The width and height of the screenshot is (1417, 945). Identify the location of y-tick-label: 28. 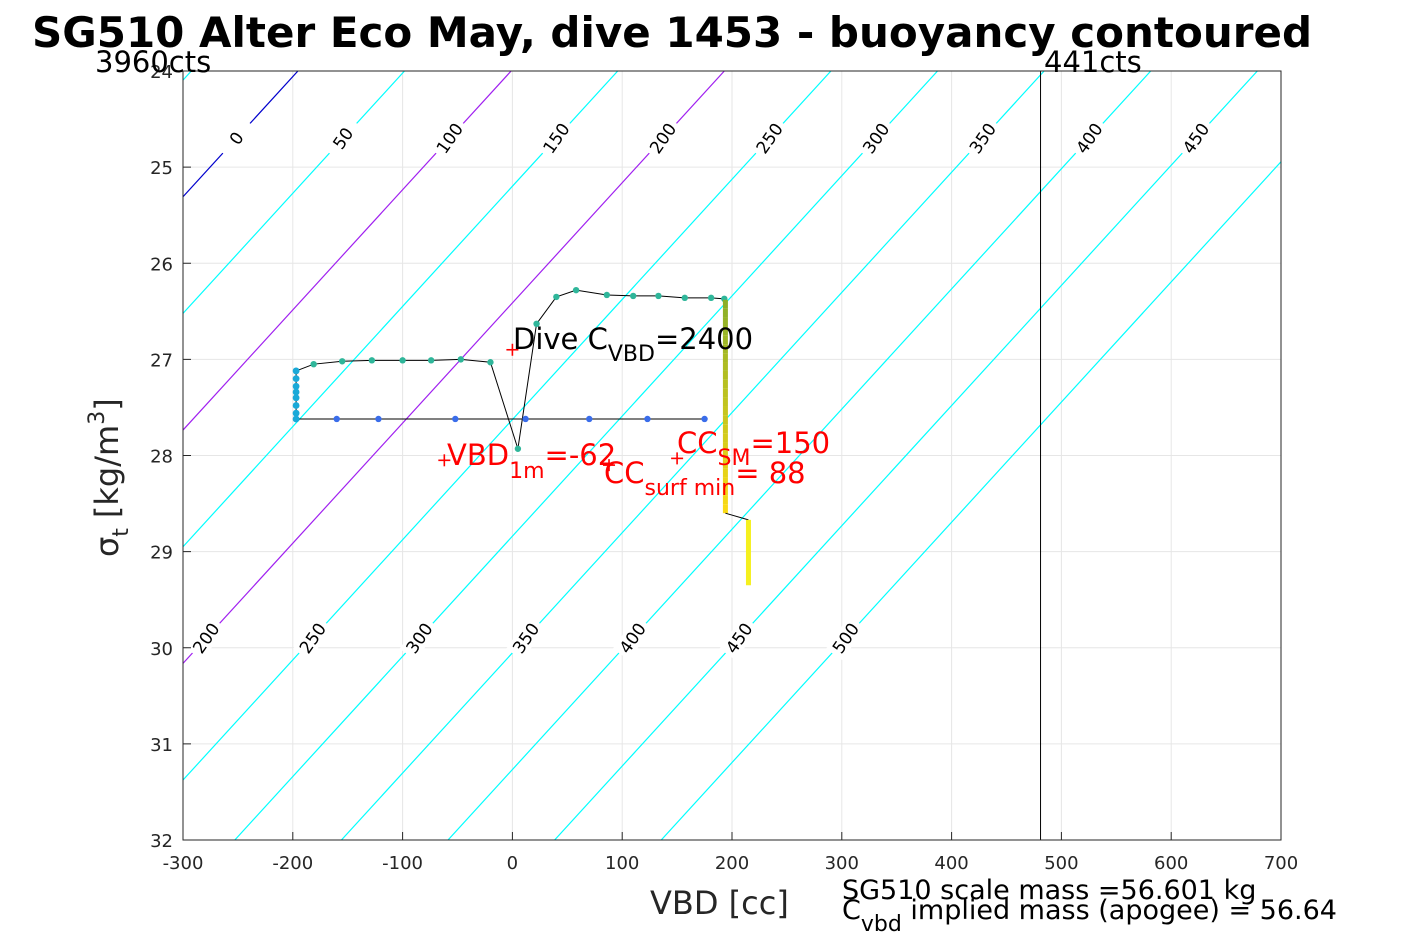
(161, 457).